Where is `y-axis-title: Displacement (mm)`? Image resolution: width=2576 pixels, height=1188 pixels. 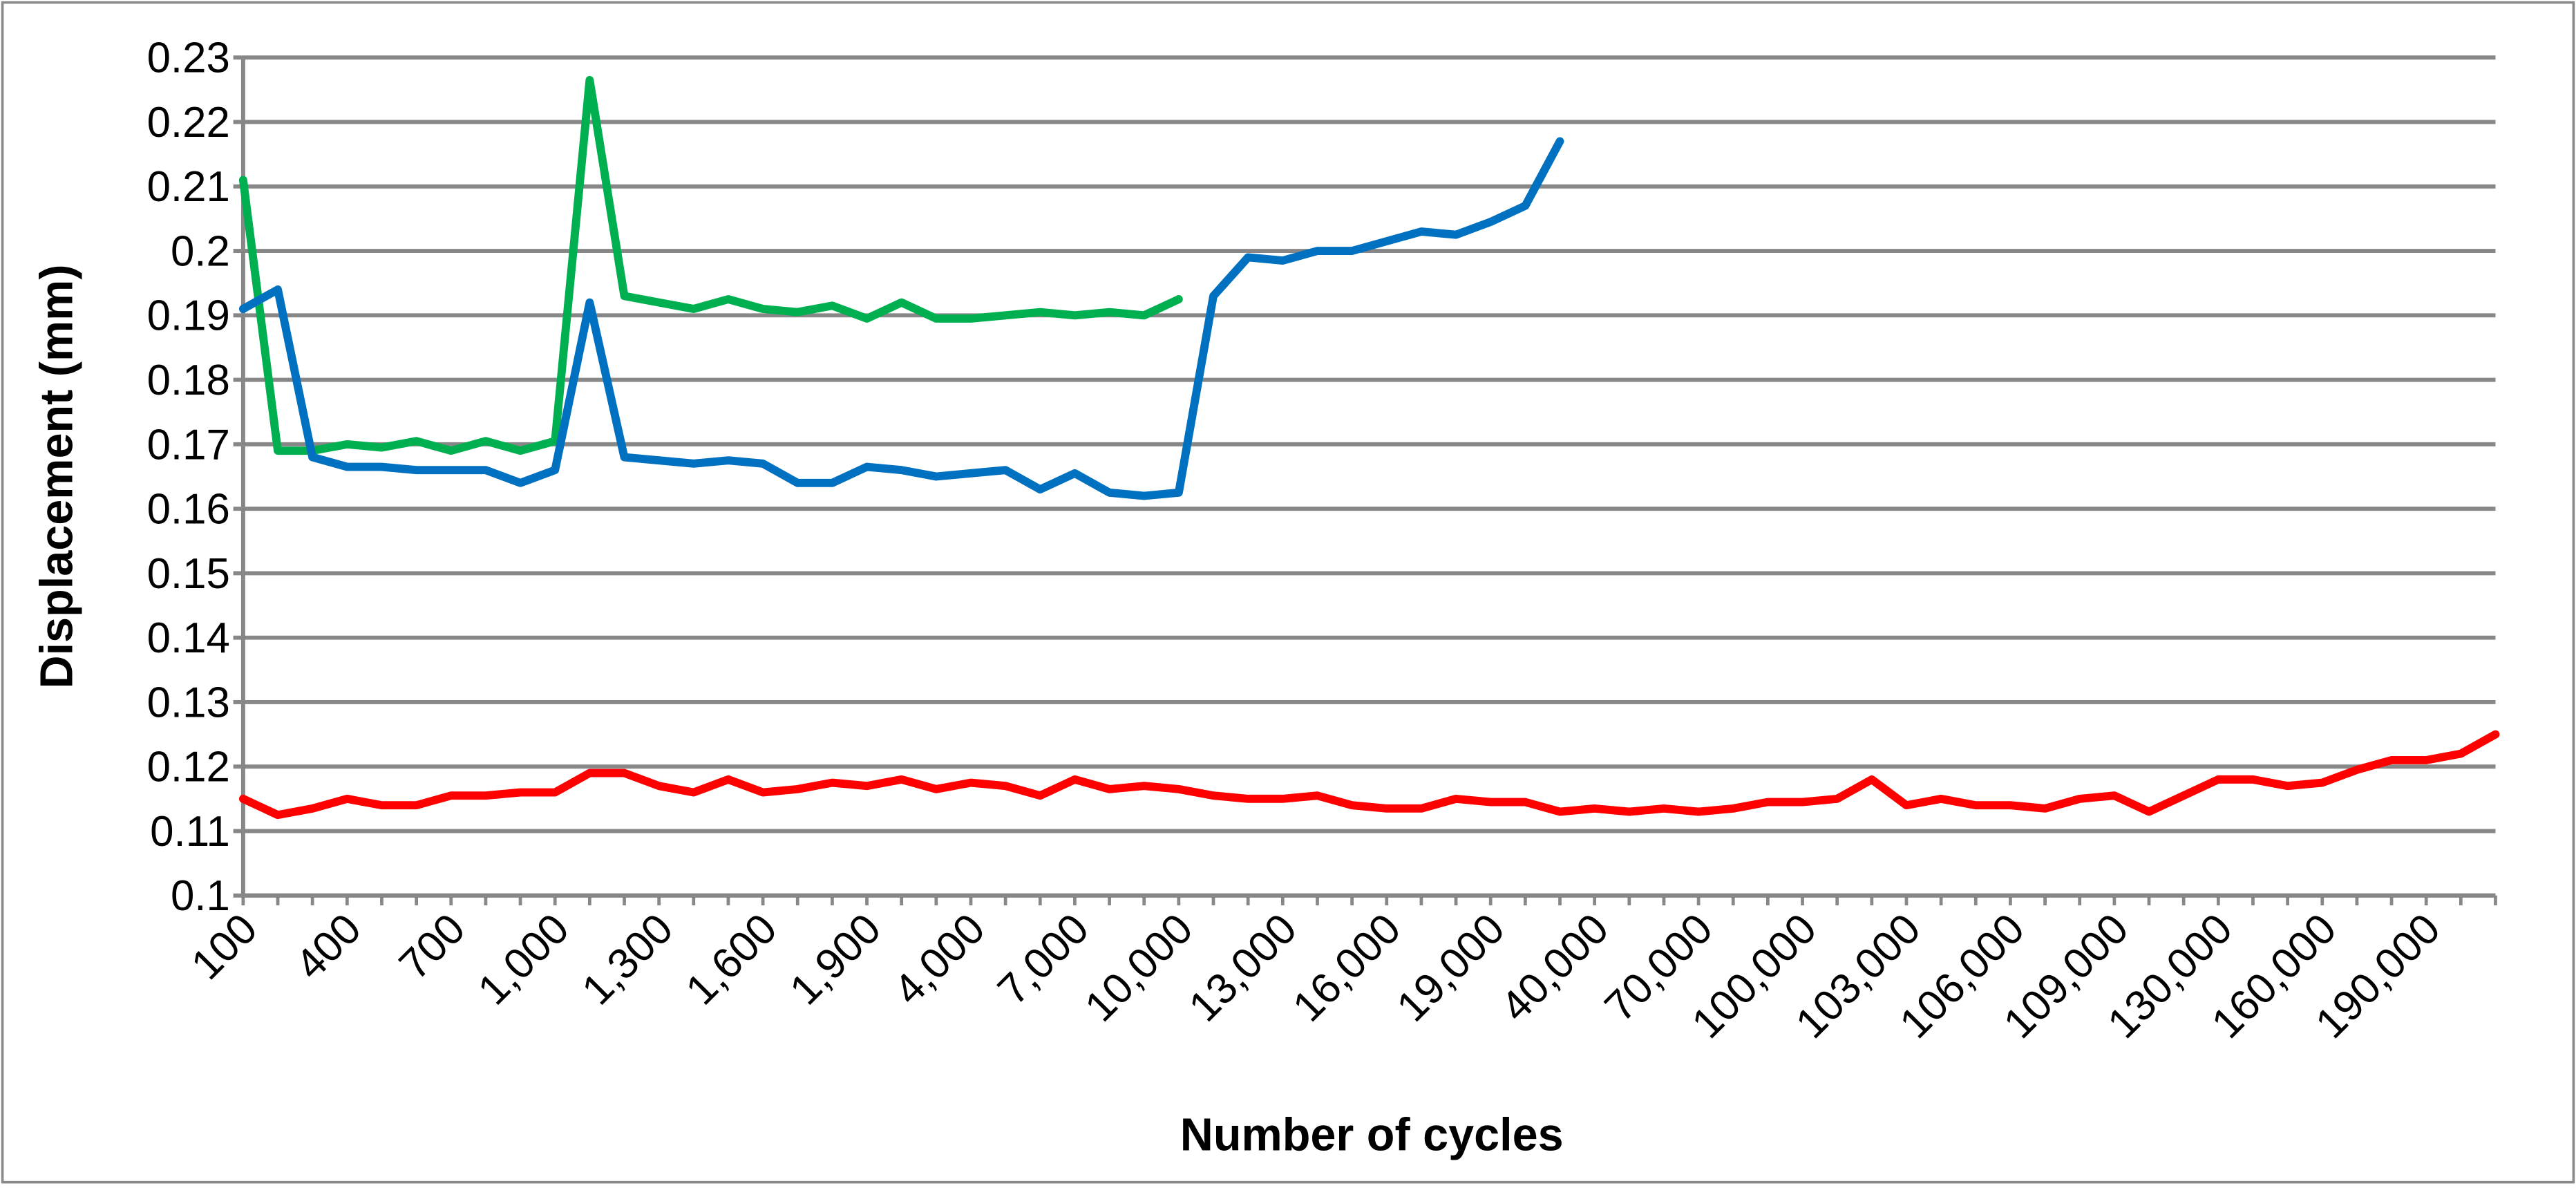 y-axis-title: Displacement (mm) is located at coordinates (57, 476).